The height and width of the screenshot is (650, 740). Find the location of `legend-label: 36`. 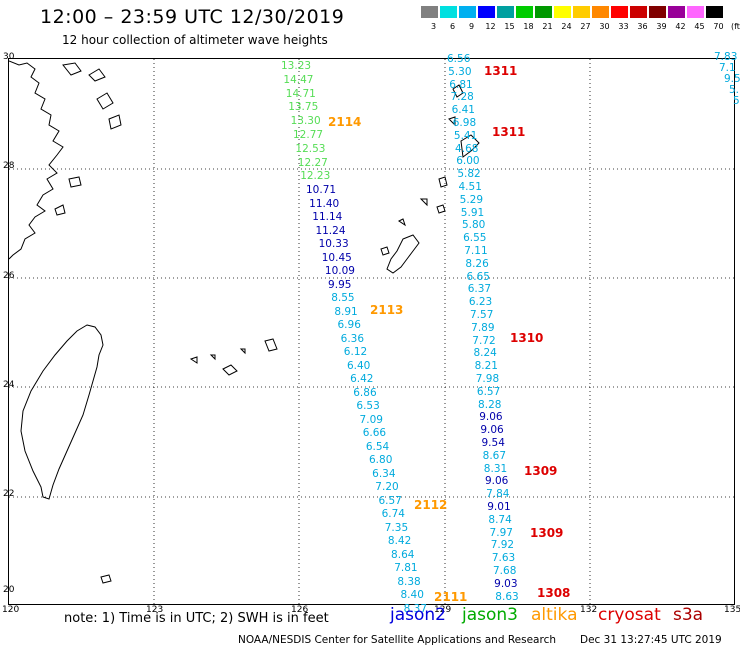

legend-label: 36 is located at coordinates (642, 26).